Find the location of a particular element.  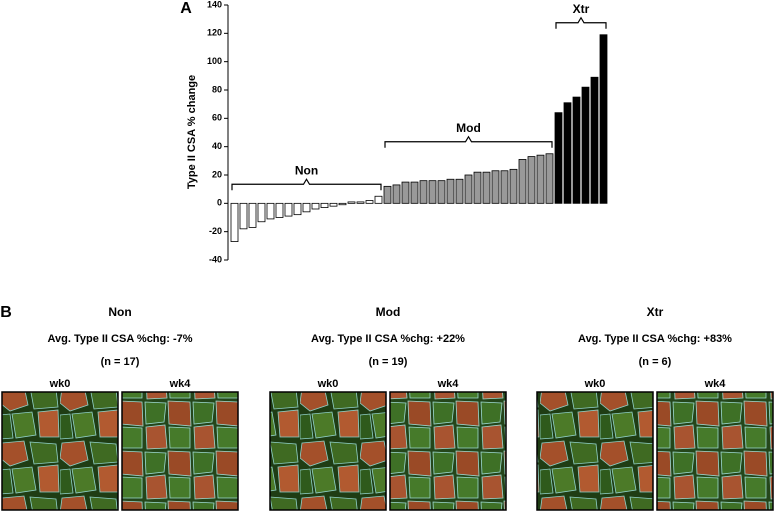

panel-label: B is located at coordinates (6, 312).